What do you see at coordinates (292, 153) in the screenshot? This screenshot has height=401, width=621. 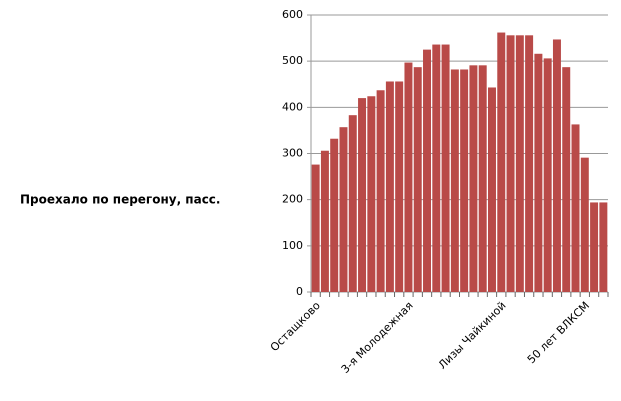 I see `y-tick-label: 300` at bounding box center [292, 153].